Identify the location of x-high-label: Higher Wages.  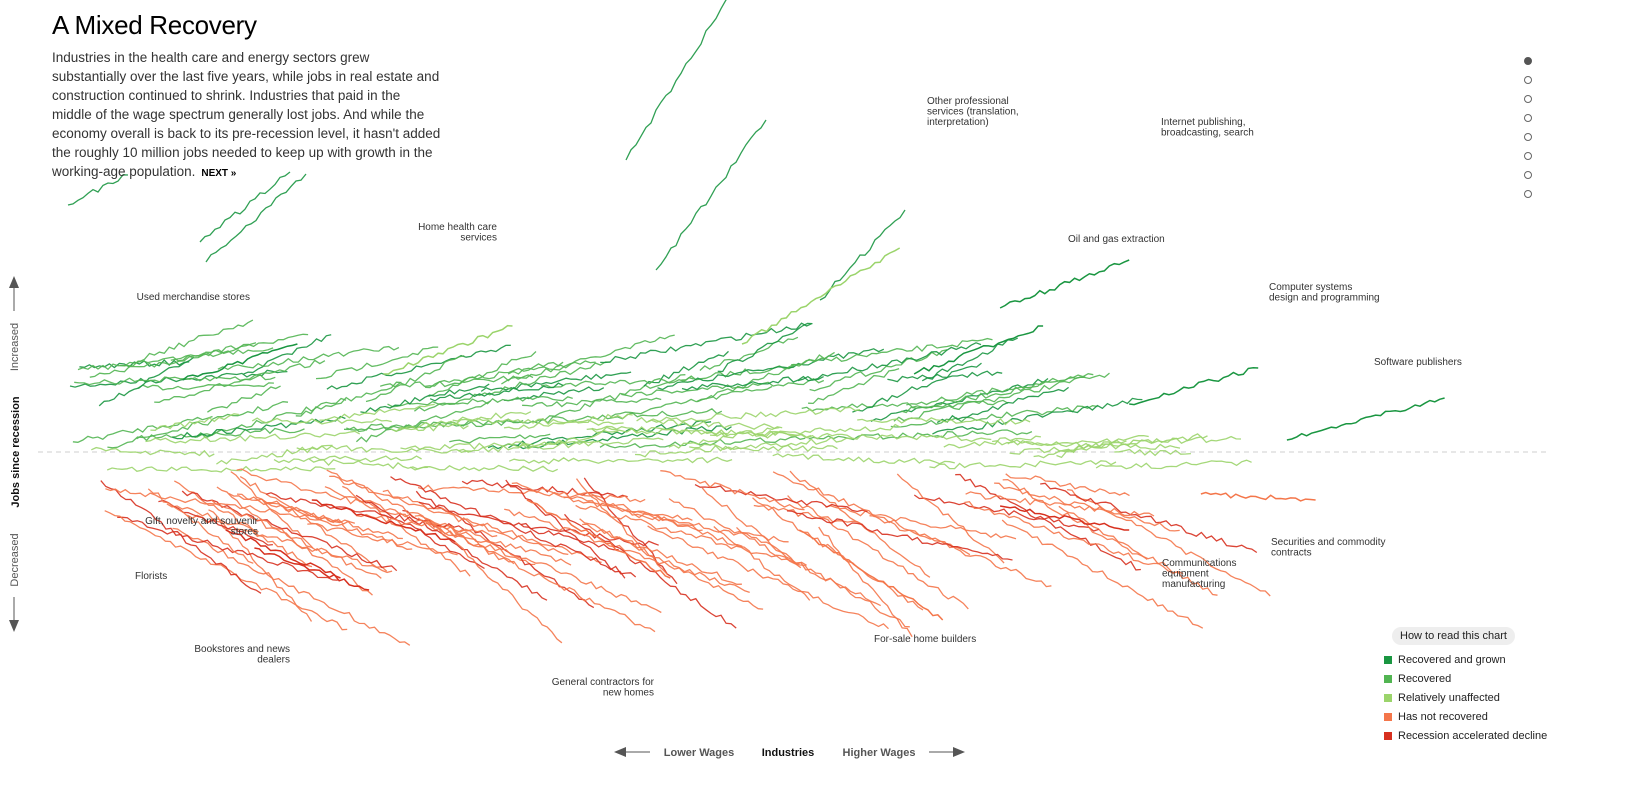
(879, 753).